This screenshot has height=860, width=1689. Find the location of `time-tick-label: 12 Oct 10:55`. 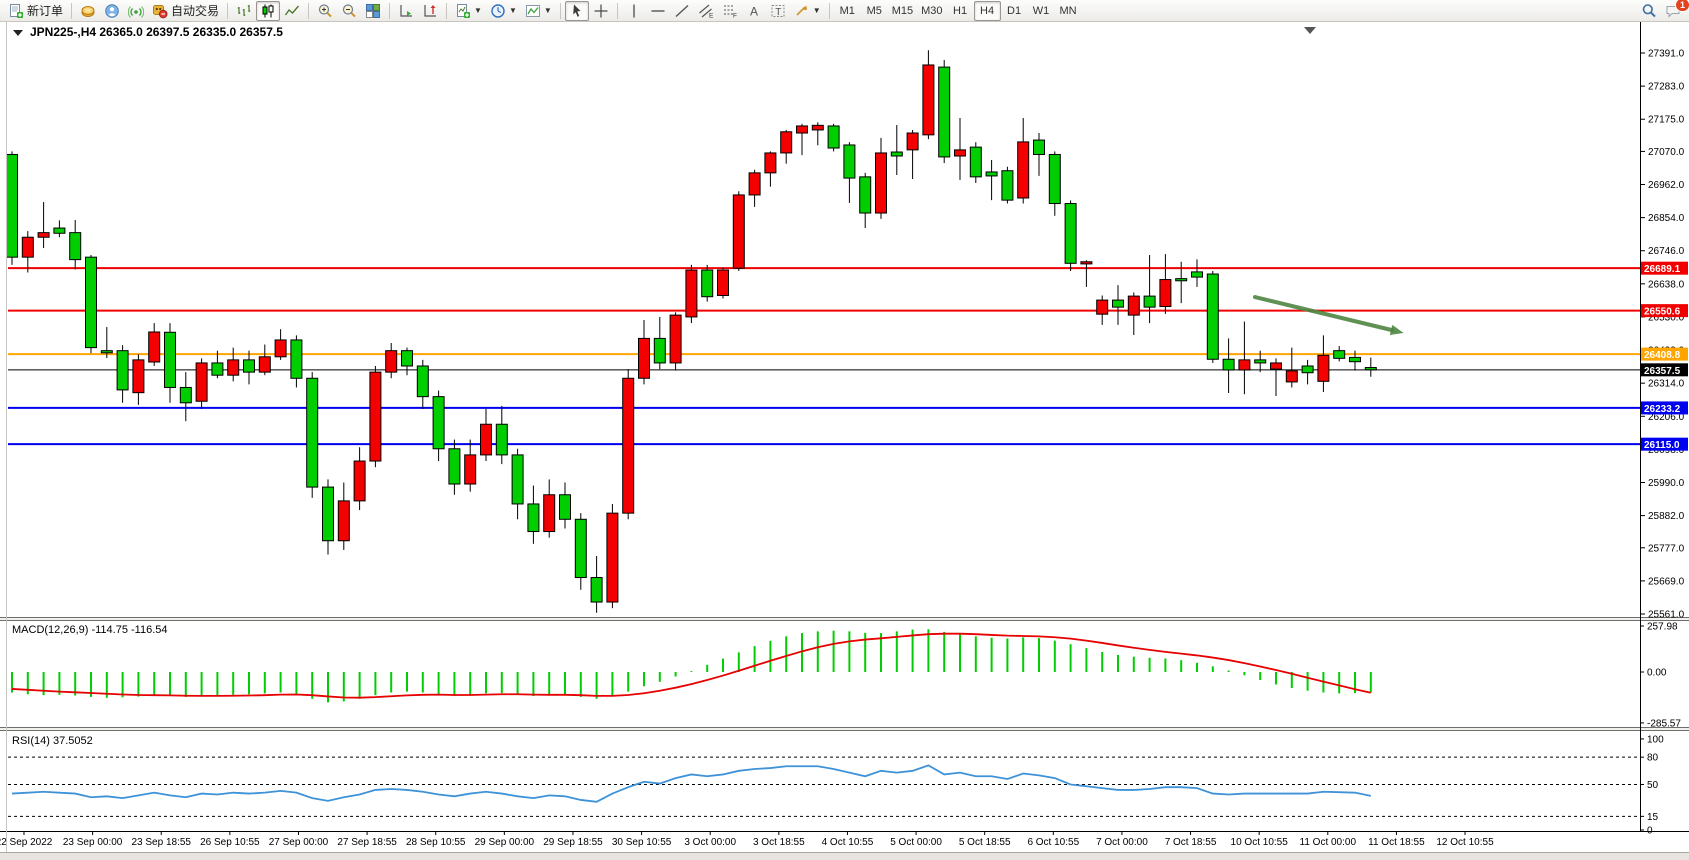

time-tick-label: 12 Oct 10:55 is located at coordinates (1465, 842).